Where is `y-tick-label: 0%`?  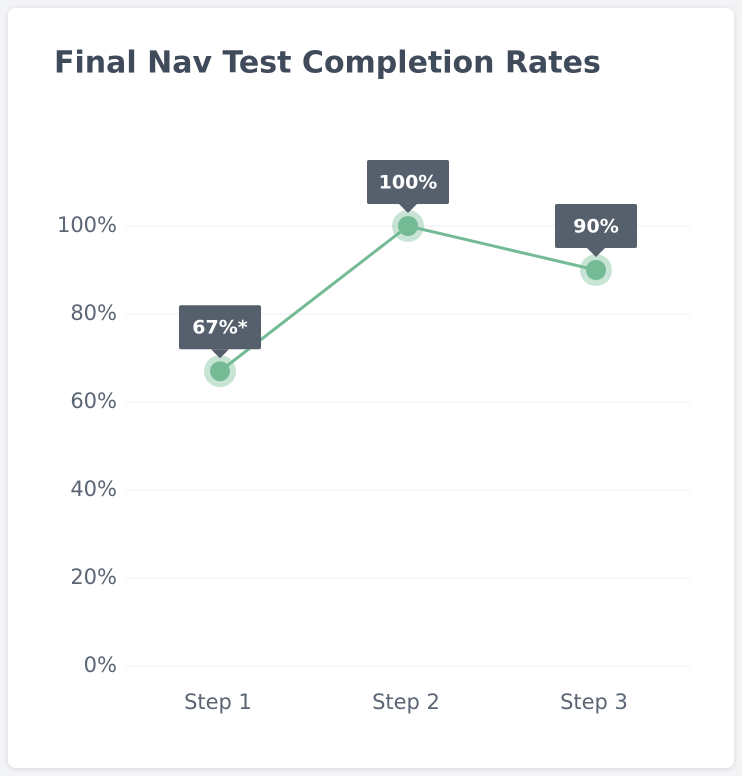 y-tick-label: 0% is located at coordinates (100, 665).